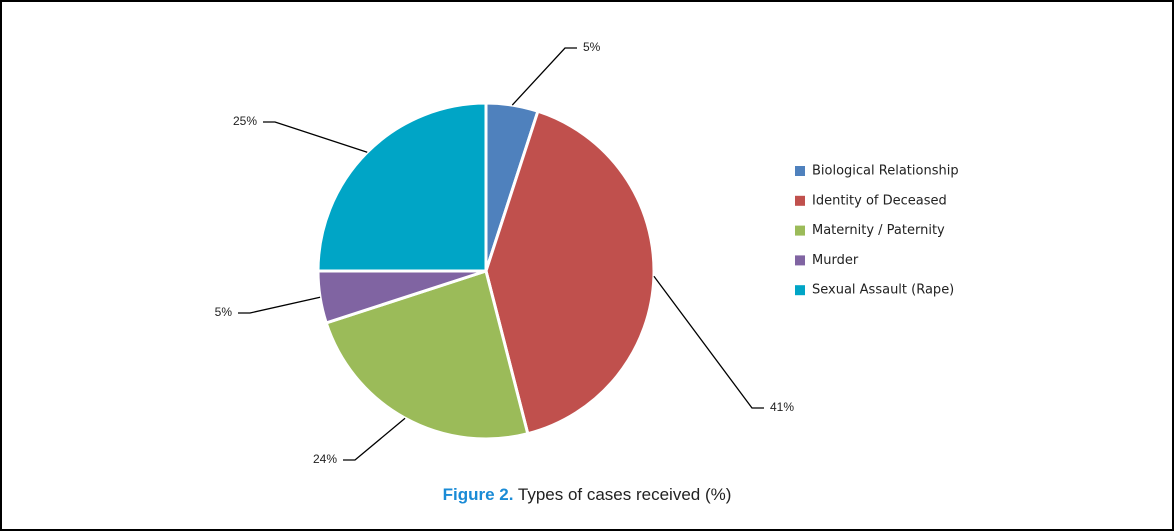 This screenshot has height=531, width=1174. Describe the element at coordinates (245, 121) in the screenshot. I see `data-label: 25%` at that location.